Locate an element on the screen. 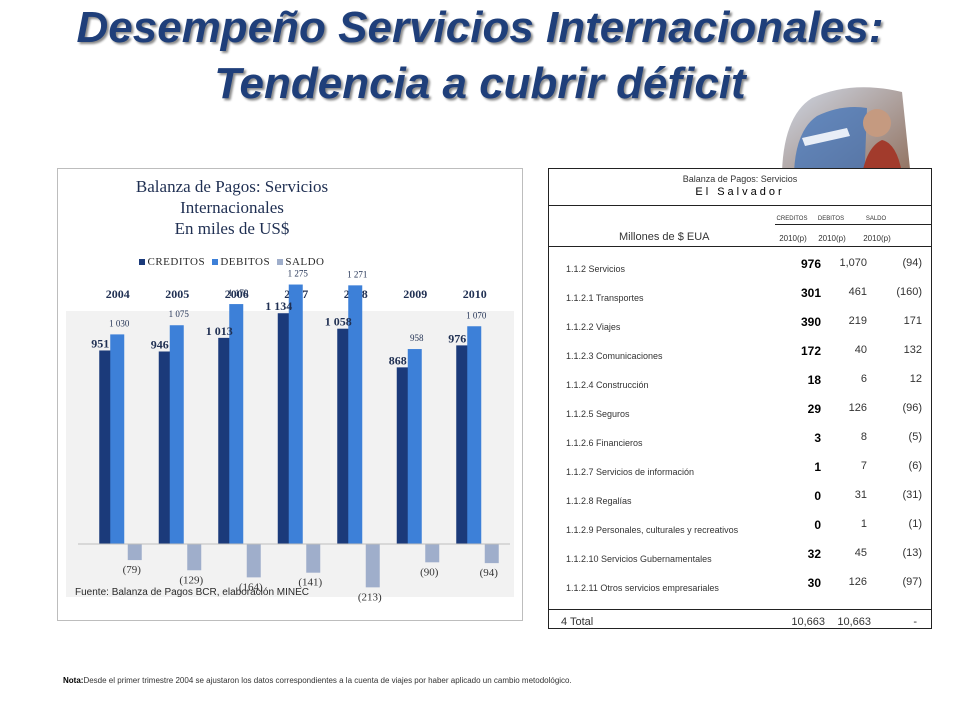 This screenshot has width=960, height=720. total-divider is located at coordinates (740, 609).